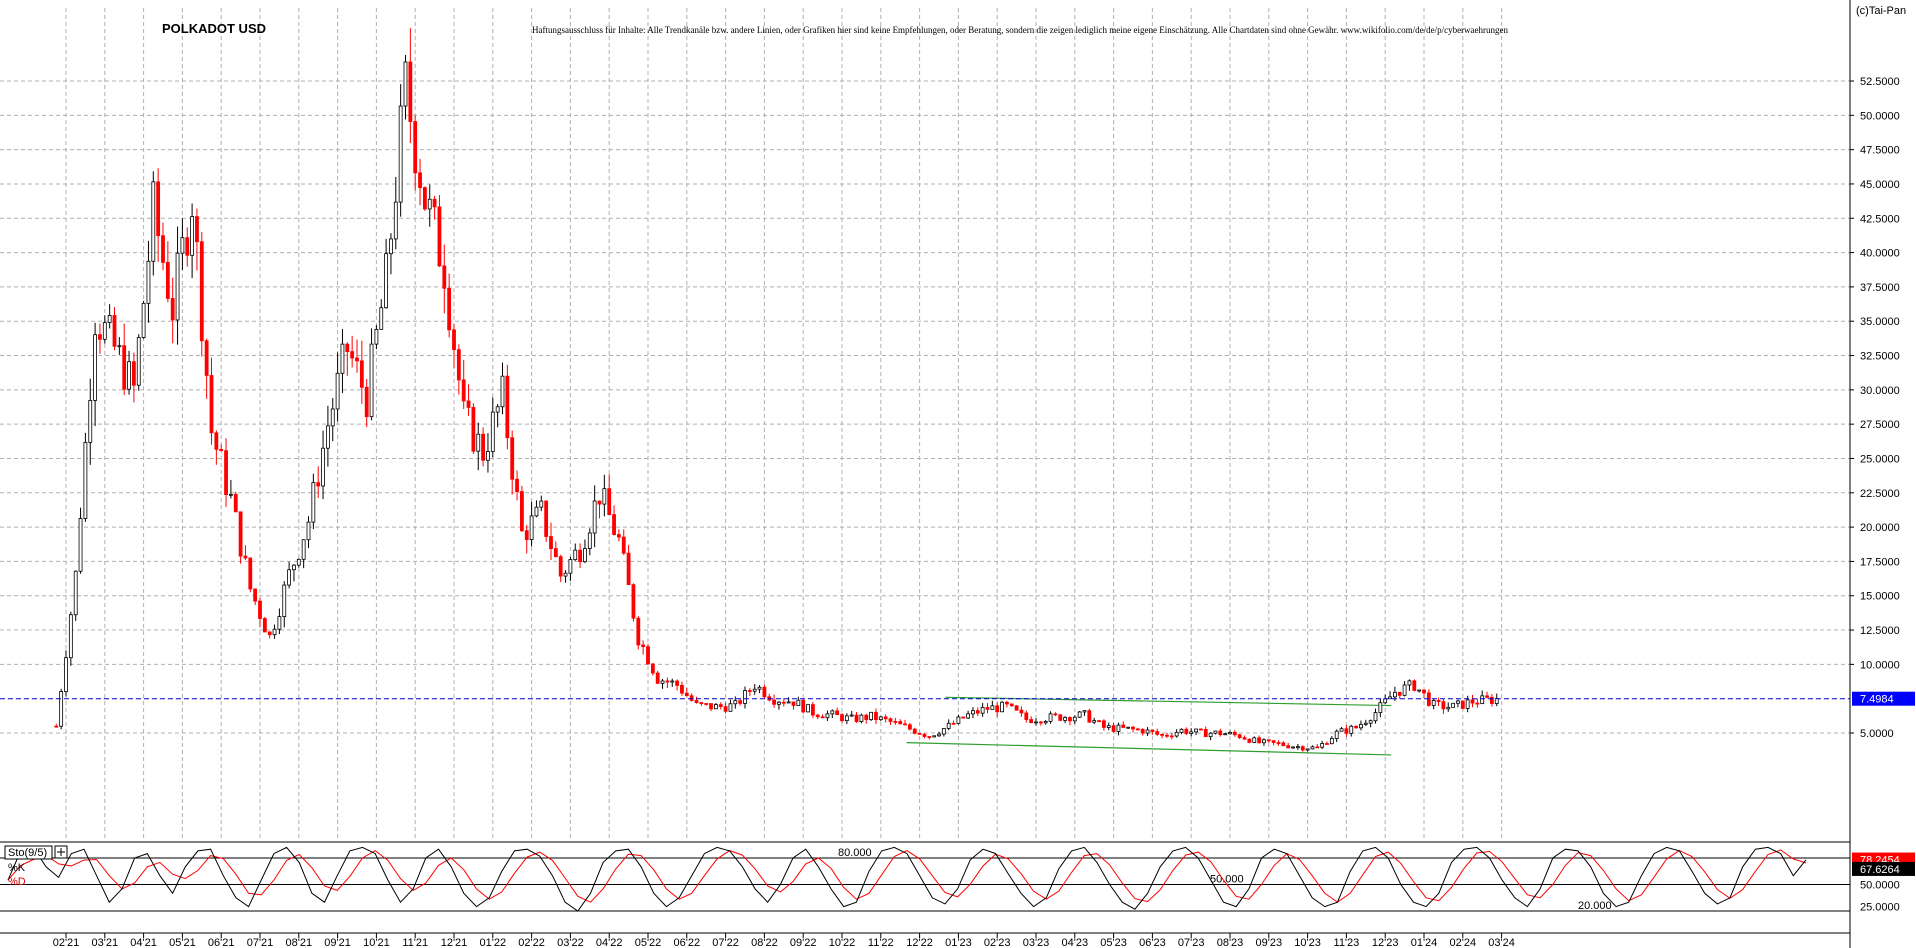  What do you see at coordinates (1880, 185) in the screenshot?
I see `y-tick-label: 45.0000` at bounding box center [1880, 185].